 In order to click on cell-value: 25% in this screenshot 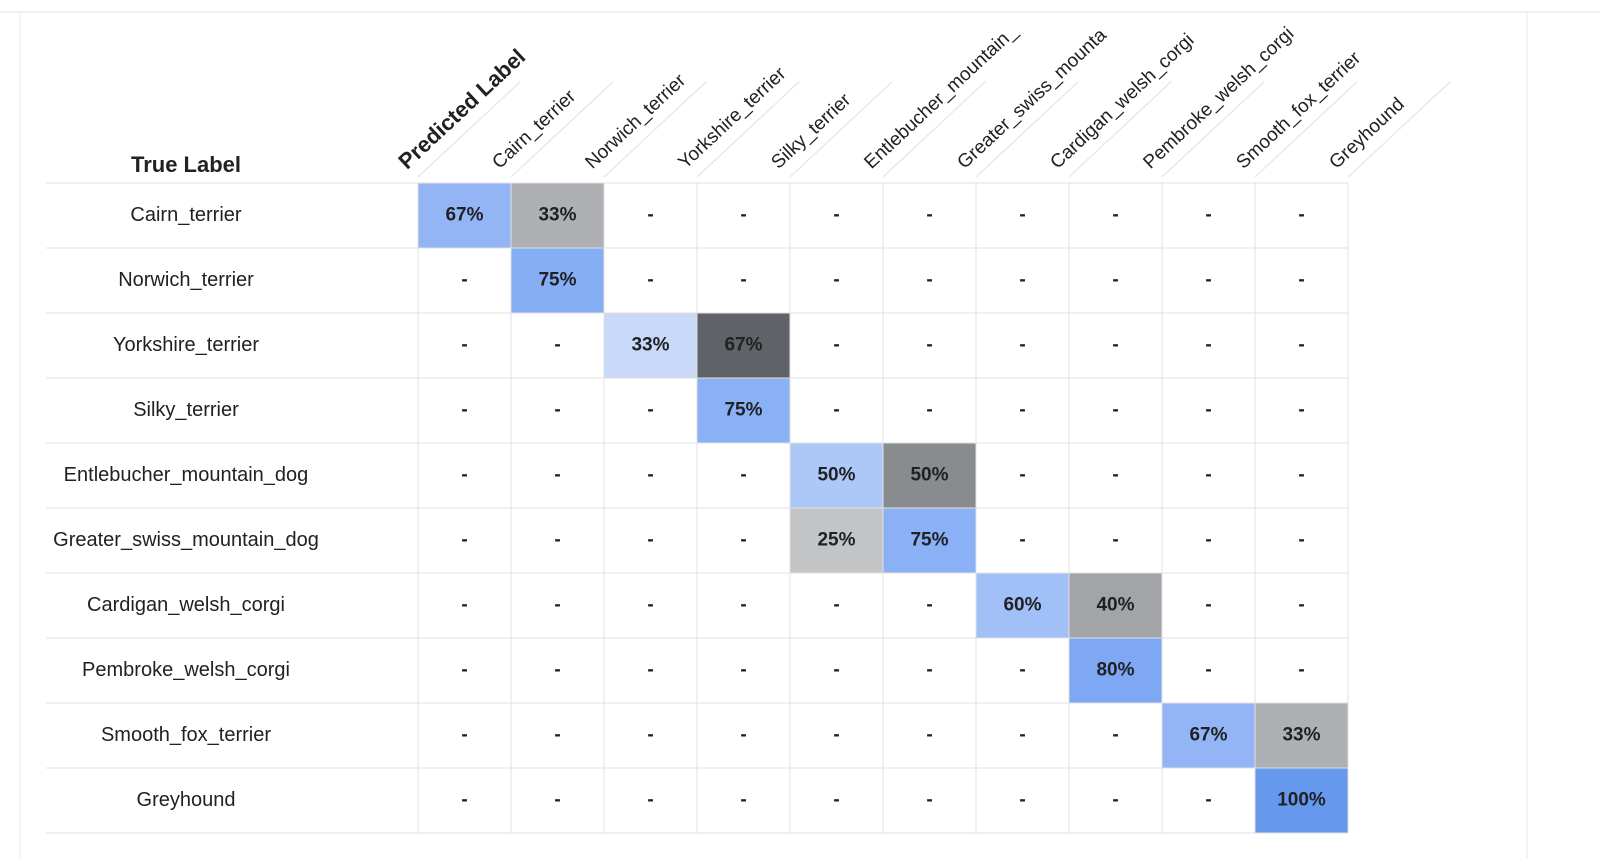, I will do `click(836, 540)`.